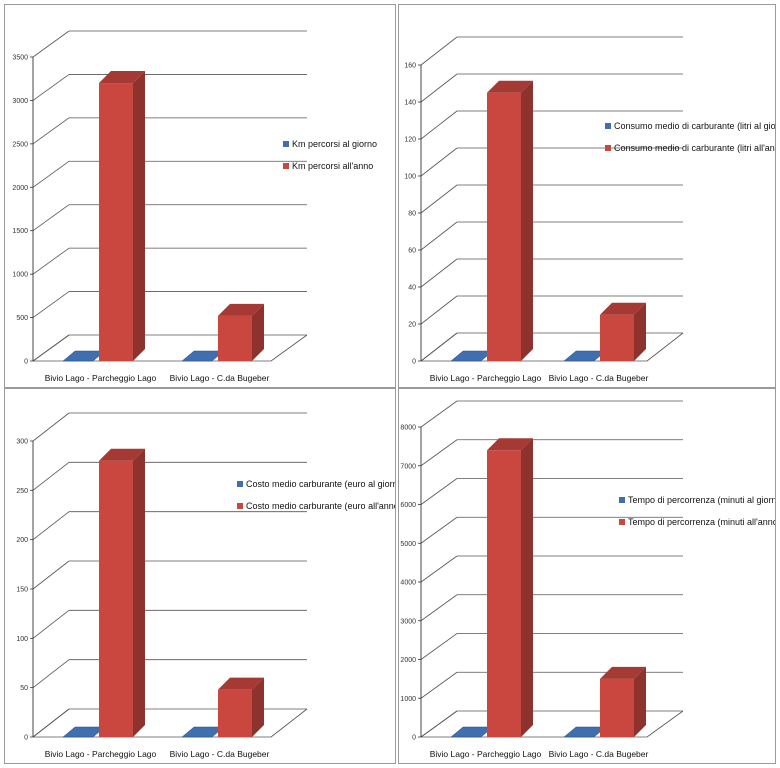 The width and height of the screenshot is (780, 768). Describe the element at coordinates (412, 325) in the screenshot. I see `y-tick-label: 20` at that location.